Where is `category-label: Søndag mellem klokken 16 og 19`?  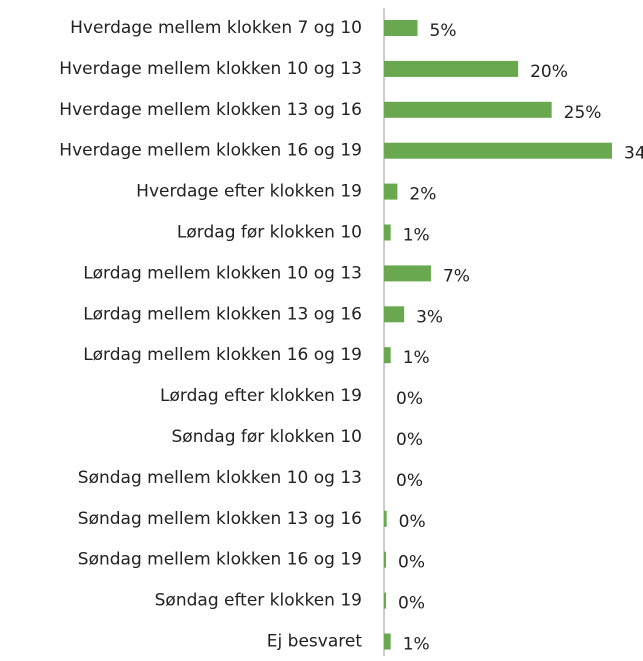
category-label: Søndag mellem klokken 16 og 19 is located at coordinates (220, 560).